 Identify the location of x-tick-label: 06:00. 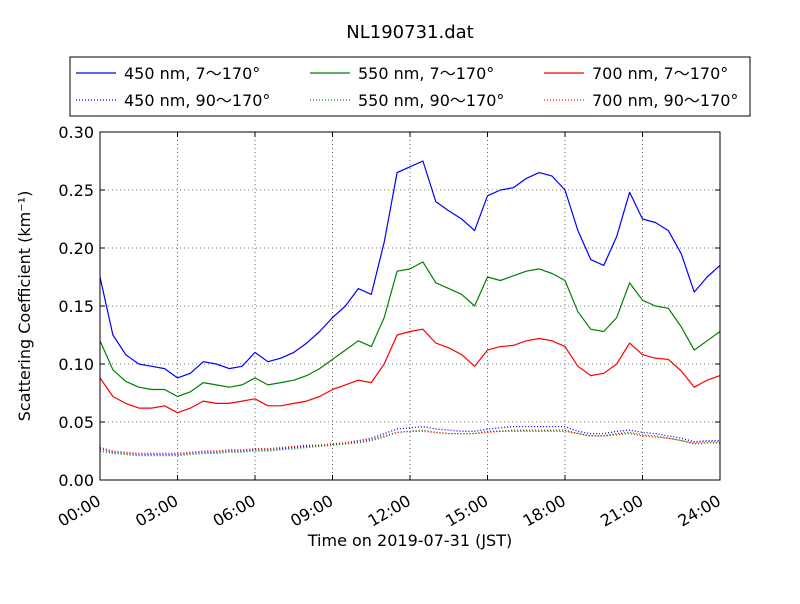
(234, 511).